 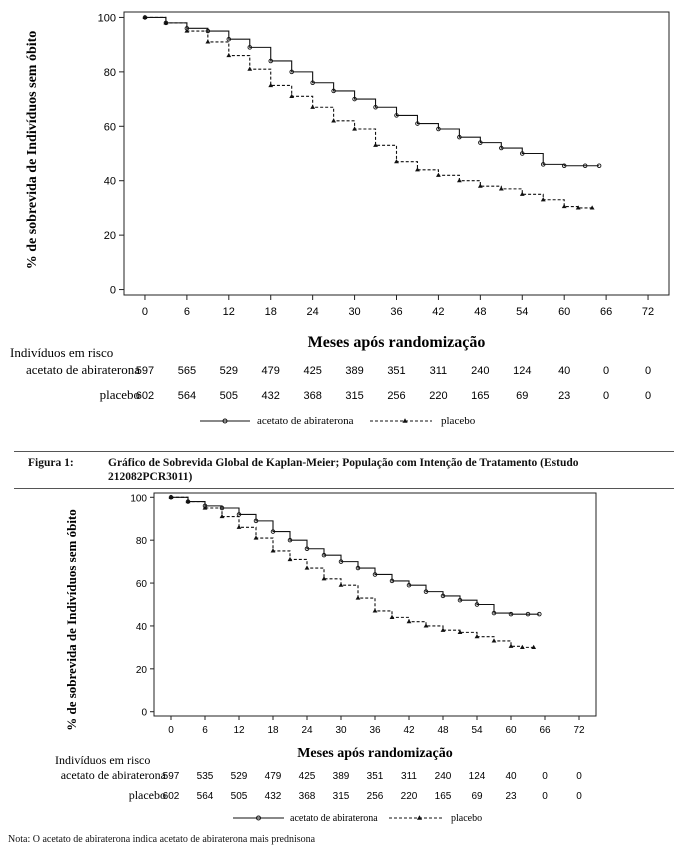 I want to click on risk-count: 565, so click(x=187, y=371).